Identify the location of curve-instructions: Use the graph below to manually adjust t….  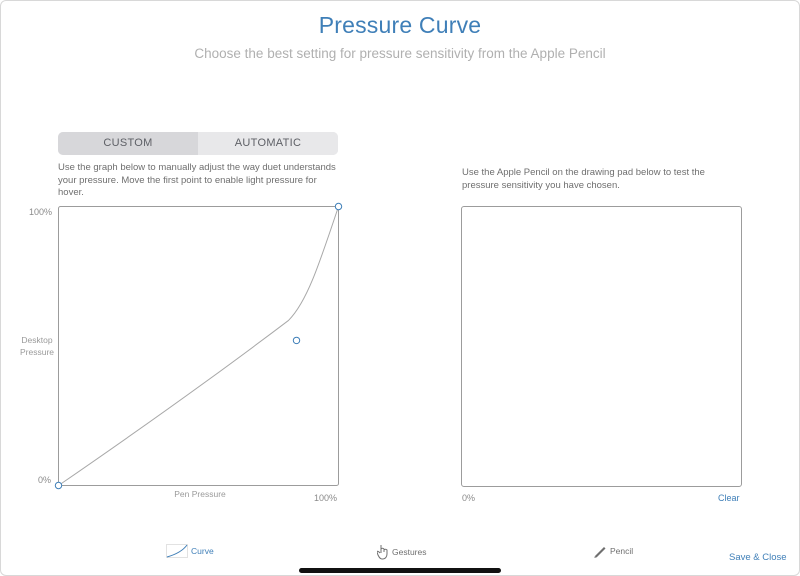
(197, 180).